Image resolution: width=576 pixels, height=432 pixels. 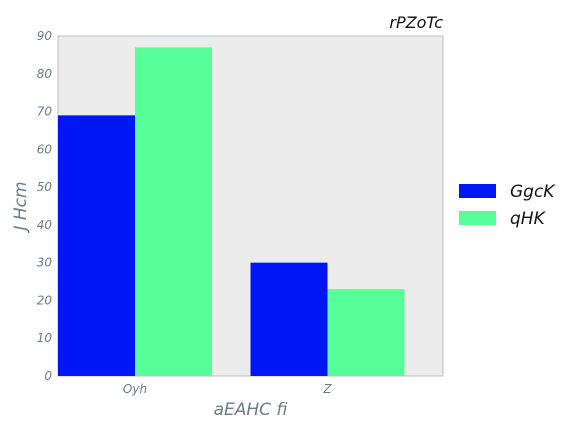 I want to click on x-tick-label: Oyh, so click(x=135, y=389).